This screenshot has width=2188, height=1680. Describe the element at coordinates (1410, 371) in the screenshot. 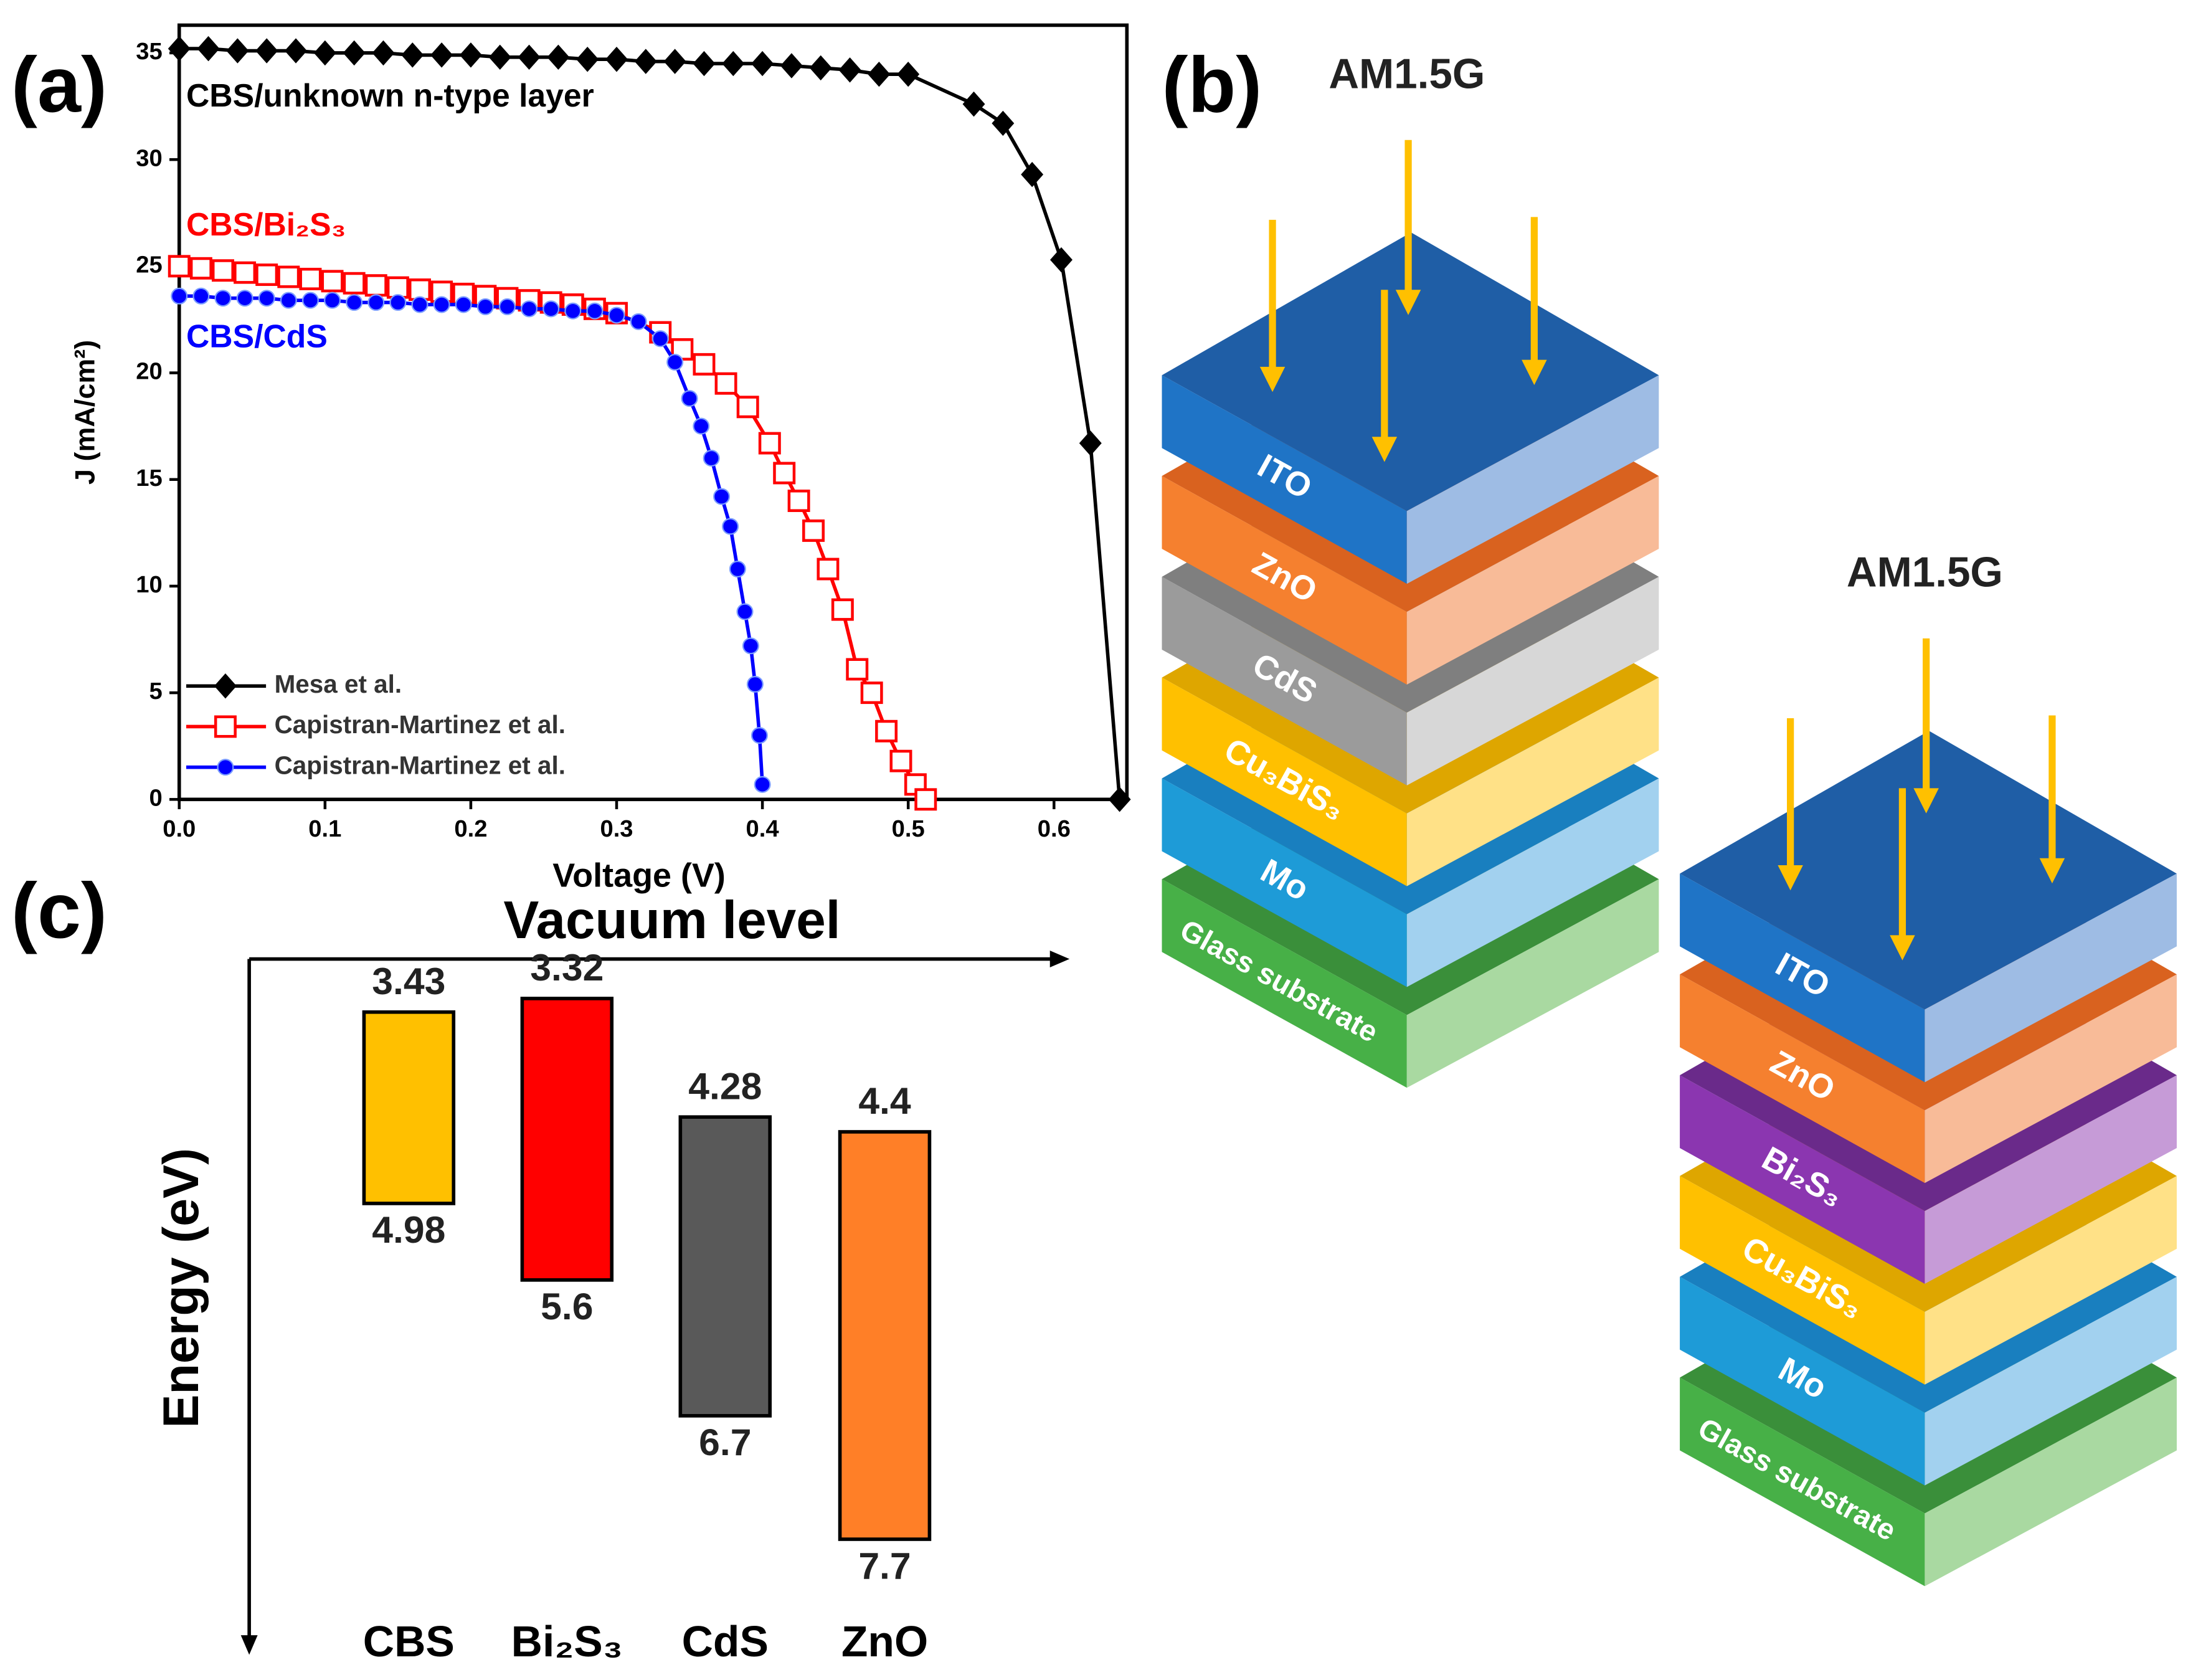

I see `layer-top` at that location.